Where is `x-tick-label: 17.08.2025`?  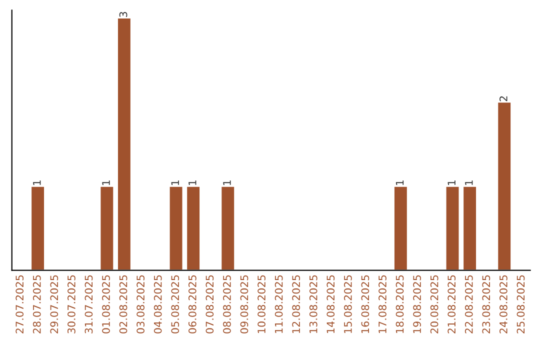 x-tick-label: 17.08.2025 is located at coordinates (382, 304).